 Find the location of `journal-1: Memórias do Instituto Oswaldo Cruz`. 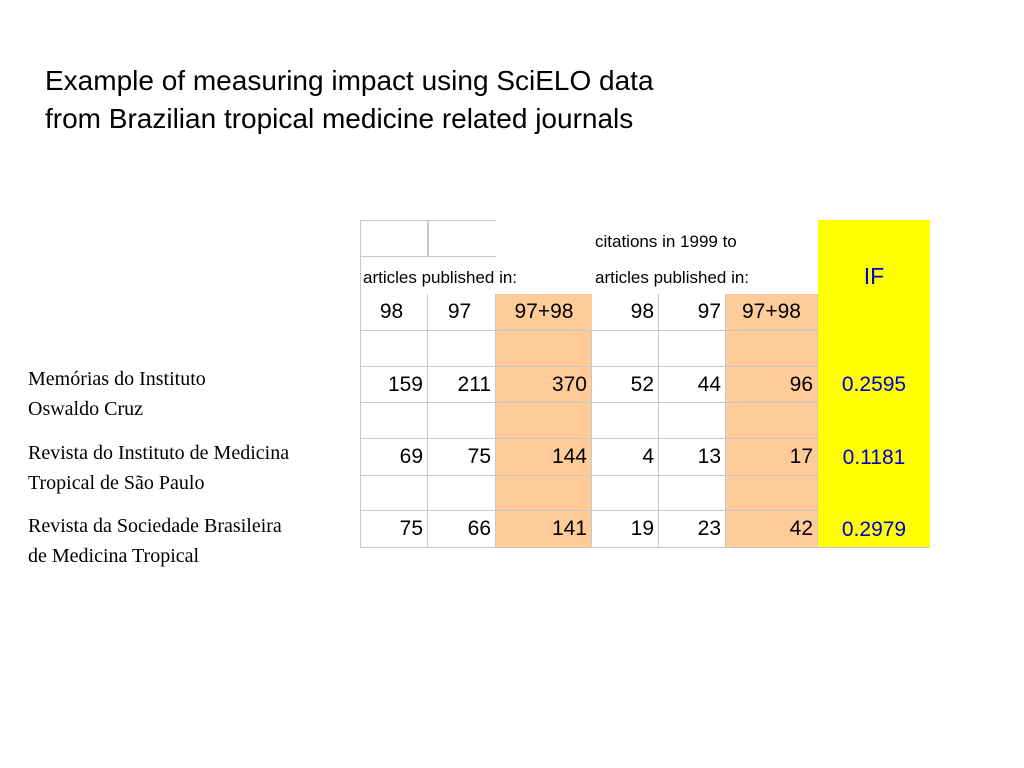

journal-1: Memórias do Instituto Oswaldo Cruz is located at coordinates (117, 394).